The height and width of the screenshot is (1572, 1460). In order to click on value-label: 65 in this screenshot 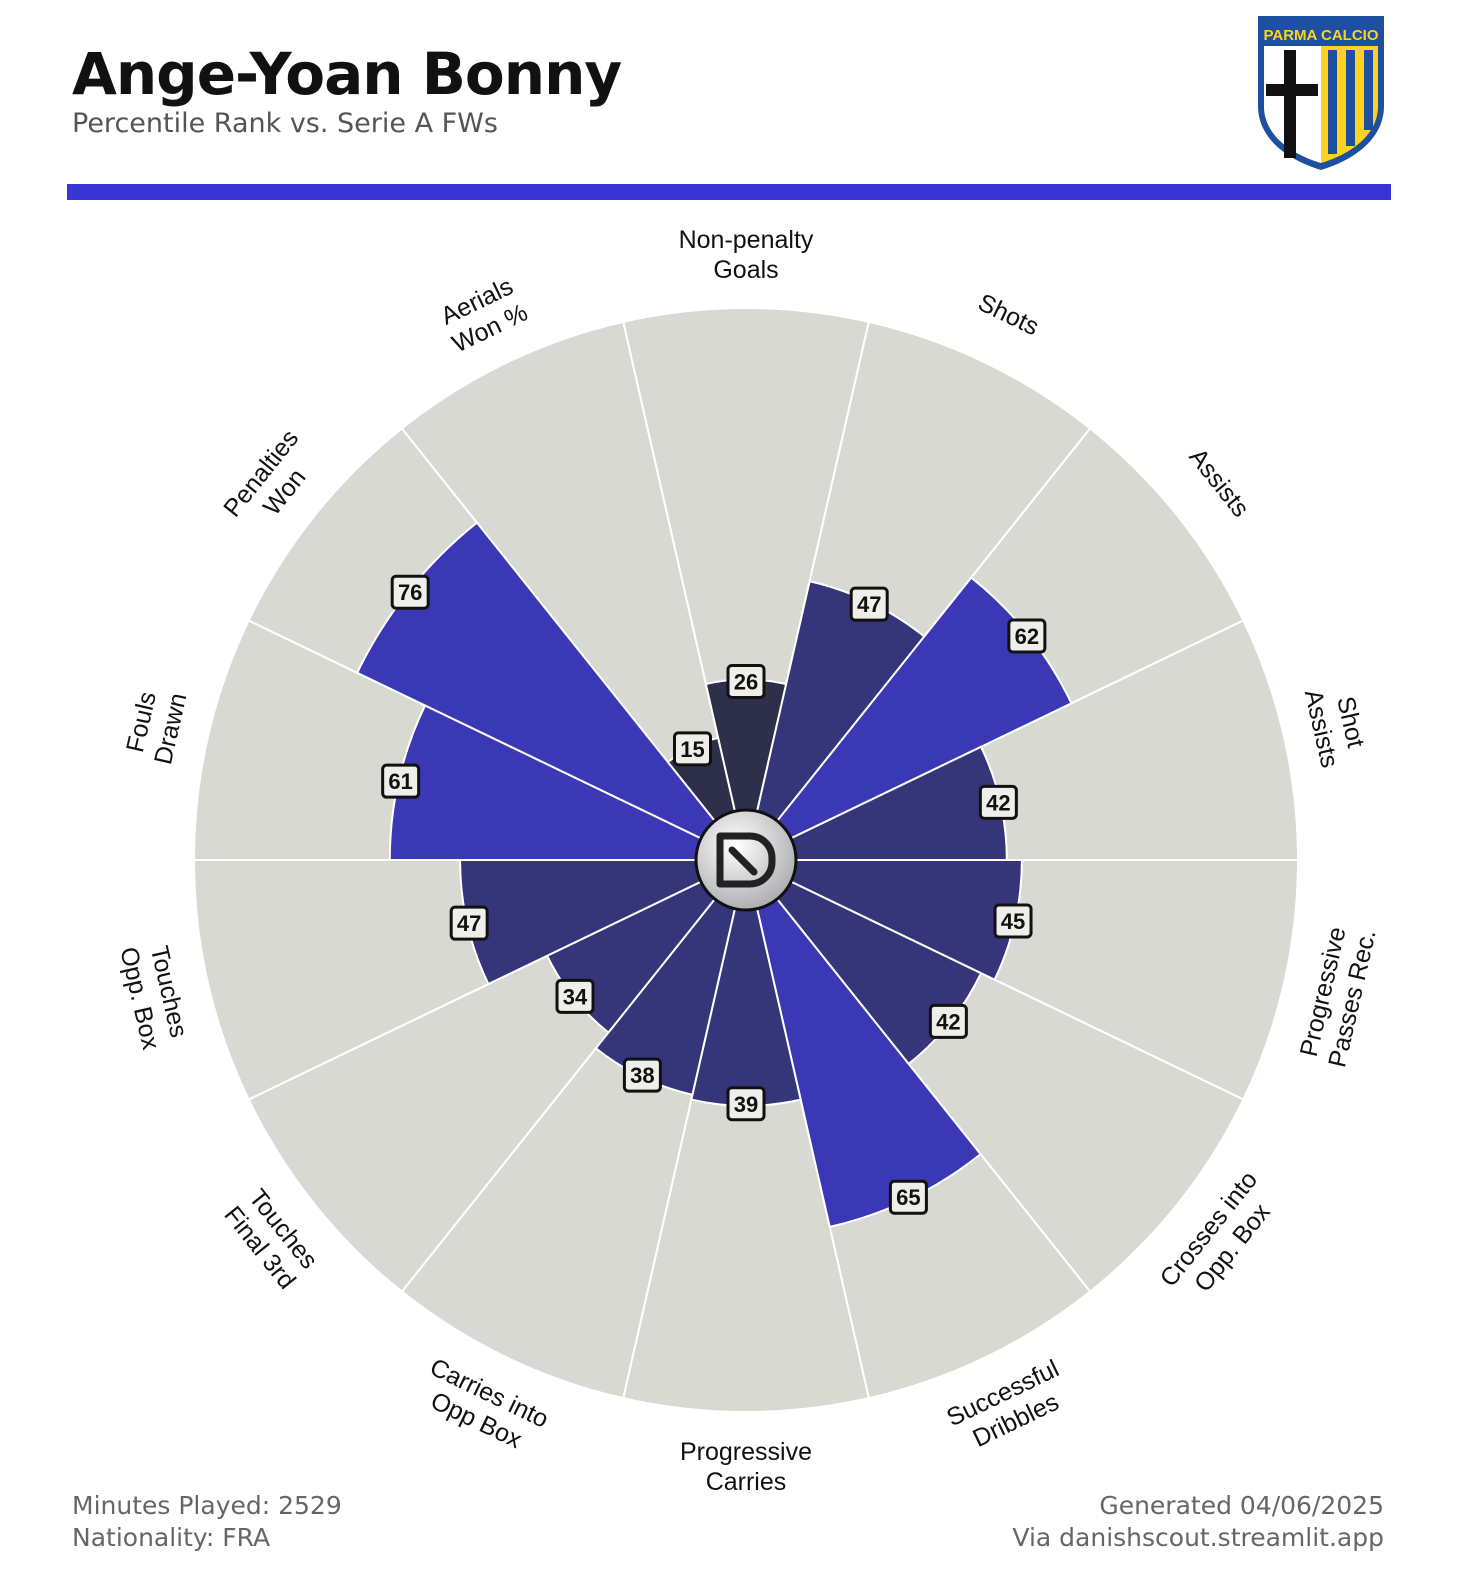, I will do `click(908, 1197)`.